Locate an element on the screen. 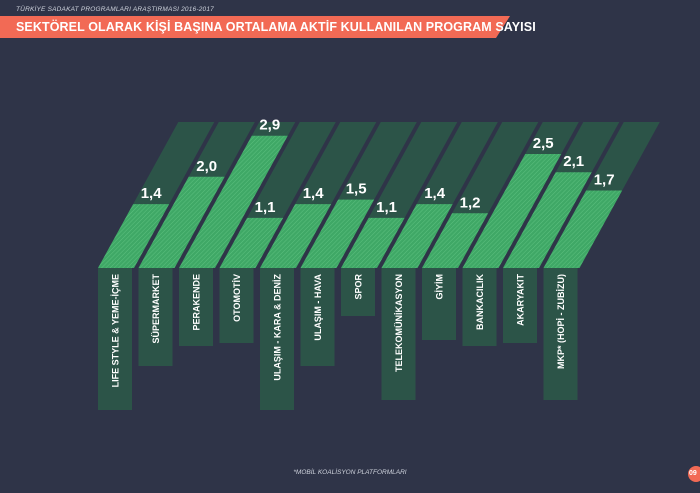 The width and height of the screenshot is (700, 493). category-label: TELEKOMÜNİKASYON is located at coordinates (399, 323).